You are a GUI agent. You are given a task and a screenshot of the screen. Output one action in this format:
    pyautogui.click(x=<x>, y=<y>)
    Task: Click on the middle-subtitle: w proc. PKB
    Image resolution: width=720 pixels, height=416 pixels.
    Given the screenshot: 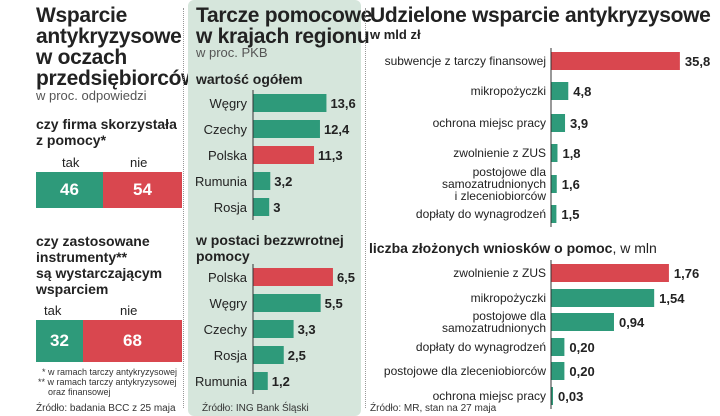 What is the action you would take?
    pyautogui.click(x=232, y=52)
    